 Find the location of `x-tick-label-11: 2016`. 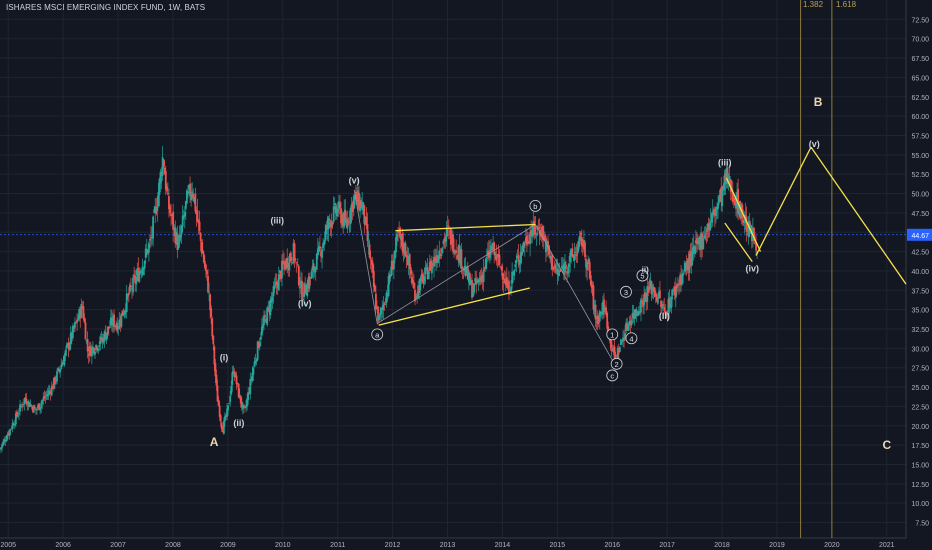

x-tick-label-11: 2016 is located at coordinates (612, 545).